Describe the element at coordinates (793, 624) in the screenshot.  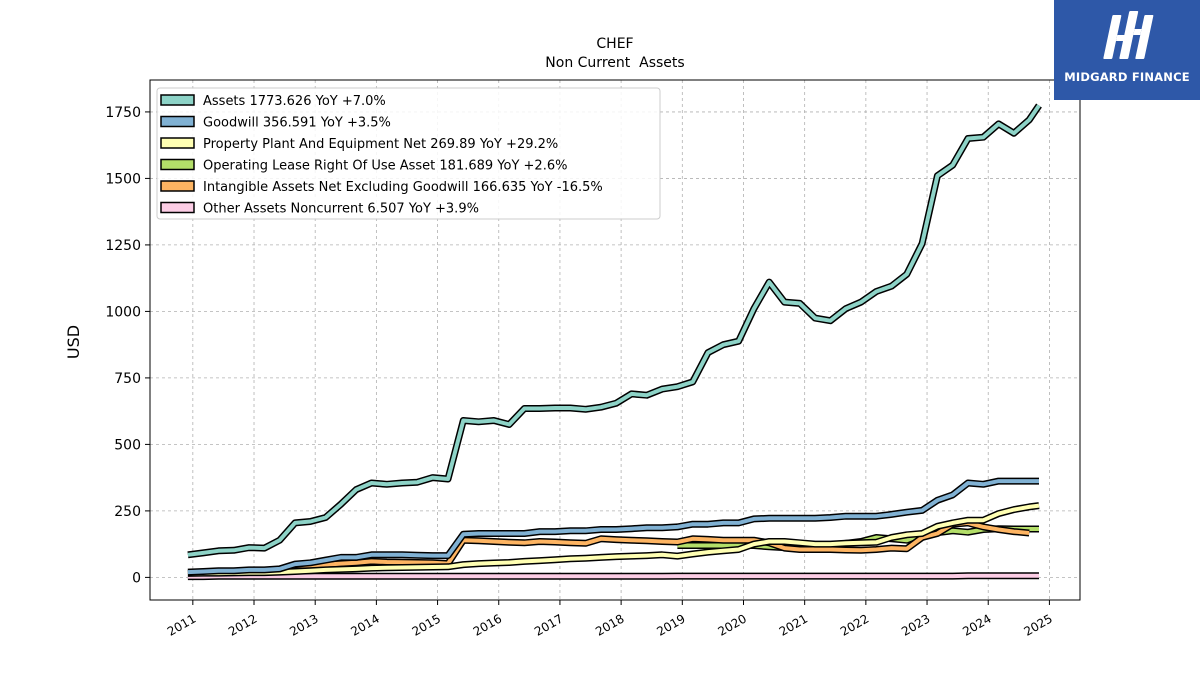
I see `x-tick-label: 2021` at that location.